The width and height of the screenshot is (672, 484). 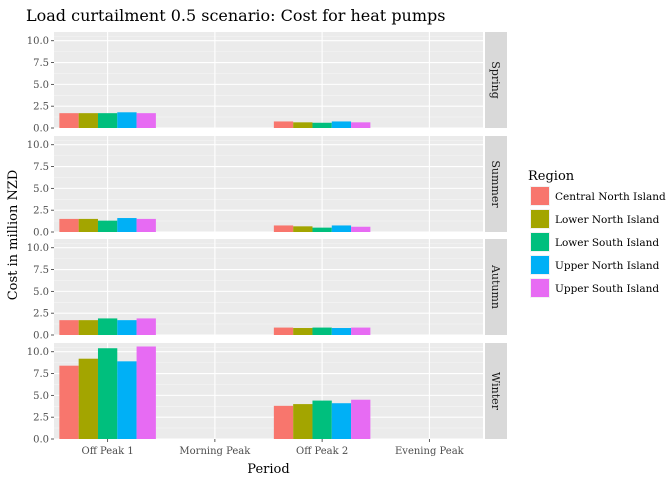 What do you see at coordinates (607, 266) in the screenshot?
I see `legend-label-upper-north-island: Upper North Island` at bounding box center [607, 266].